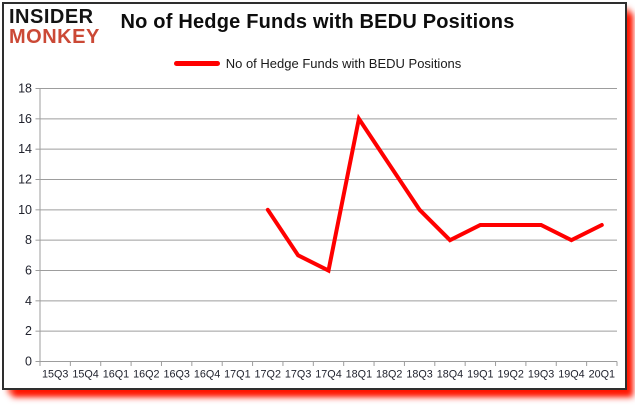  I want to click on svg-text: 4, so click(28, 301).